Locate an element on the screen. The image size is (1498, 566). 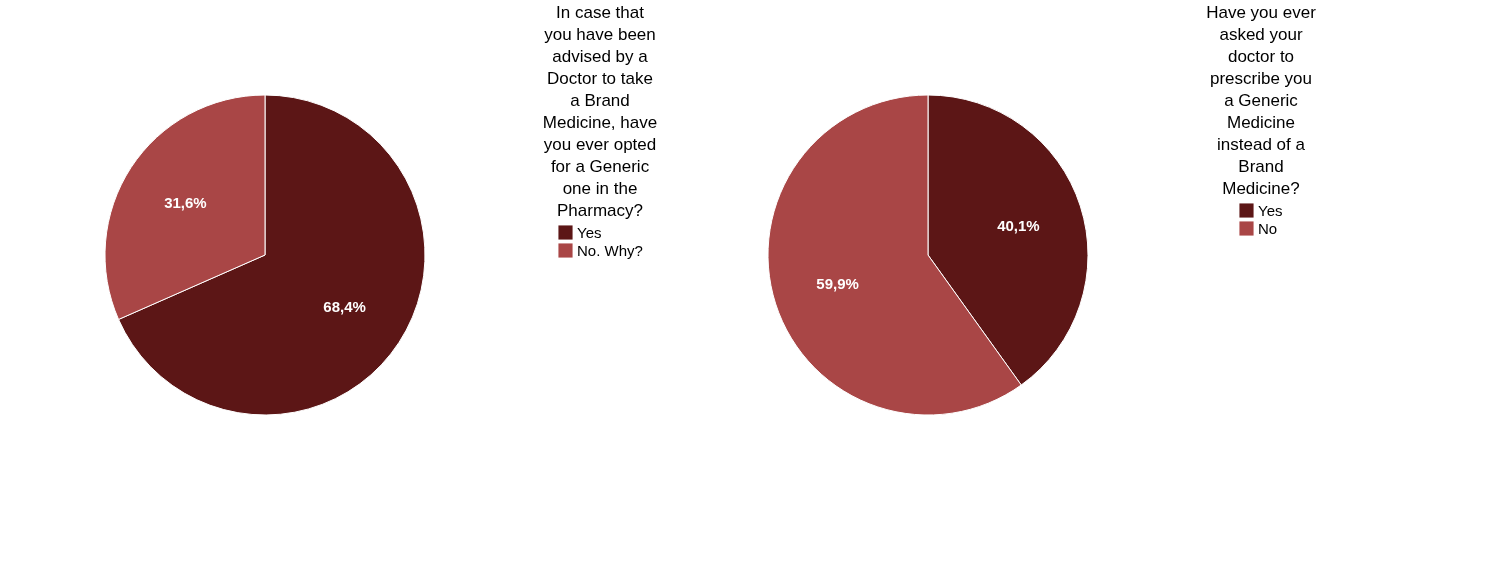
data-label: 59,9% is located at coordinates (837, 284).